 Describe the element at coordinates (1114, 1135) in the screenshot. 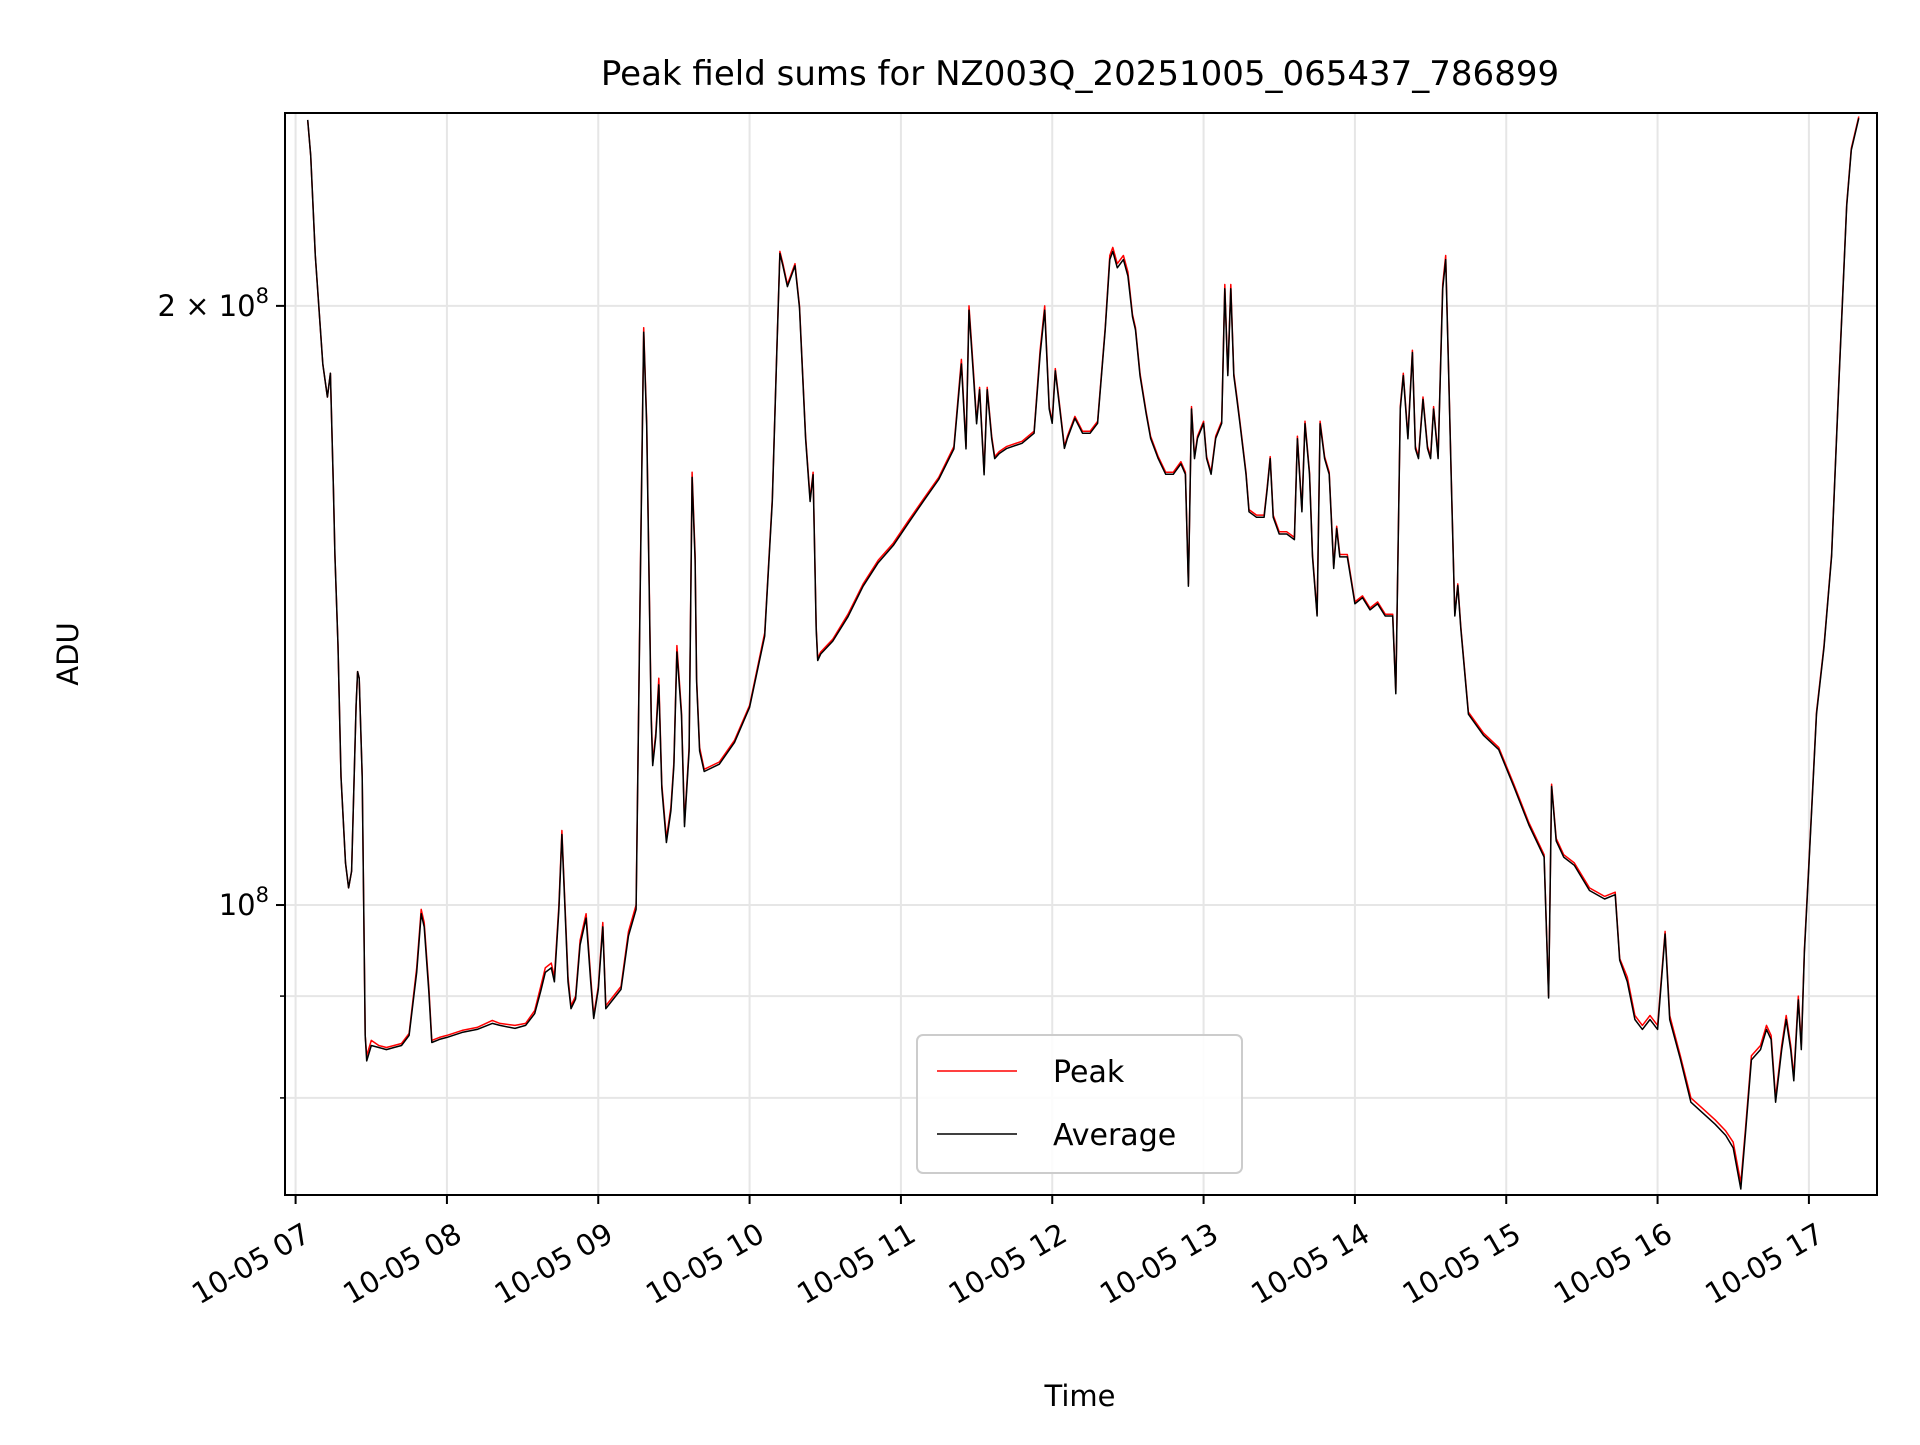

I see `legend-average-label: Average` at that location.